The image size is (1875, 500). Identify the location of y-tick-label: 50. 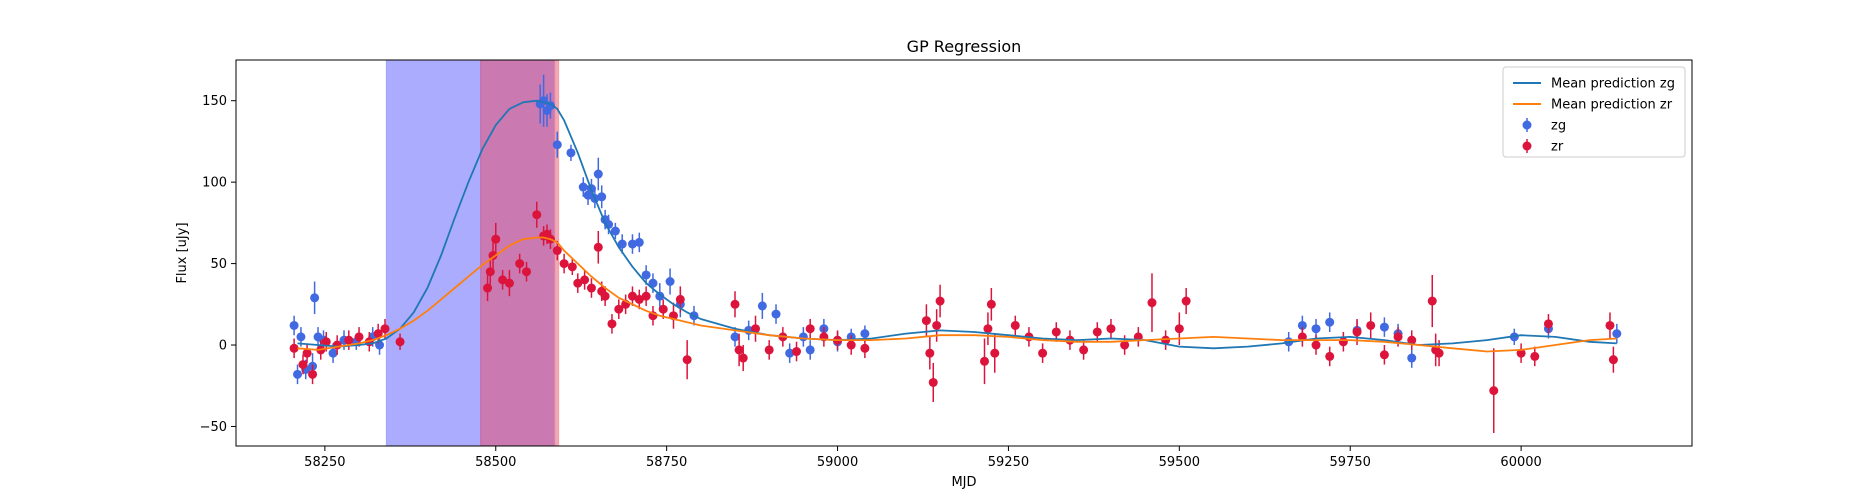
(218, 264).